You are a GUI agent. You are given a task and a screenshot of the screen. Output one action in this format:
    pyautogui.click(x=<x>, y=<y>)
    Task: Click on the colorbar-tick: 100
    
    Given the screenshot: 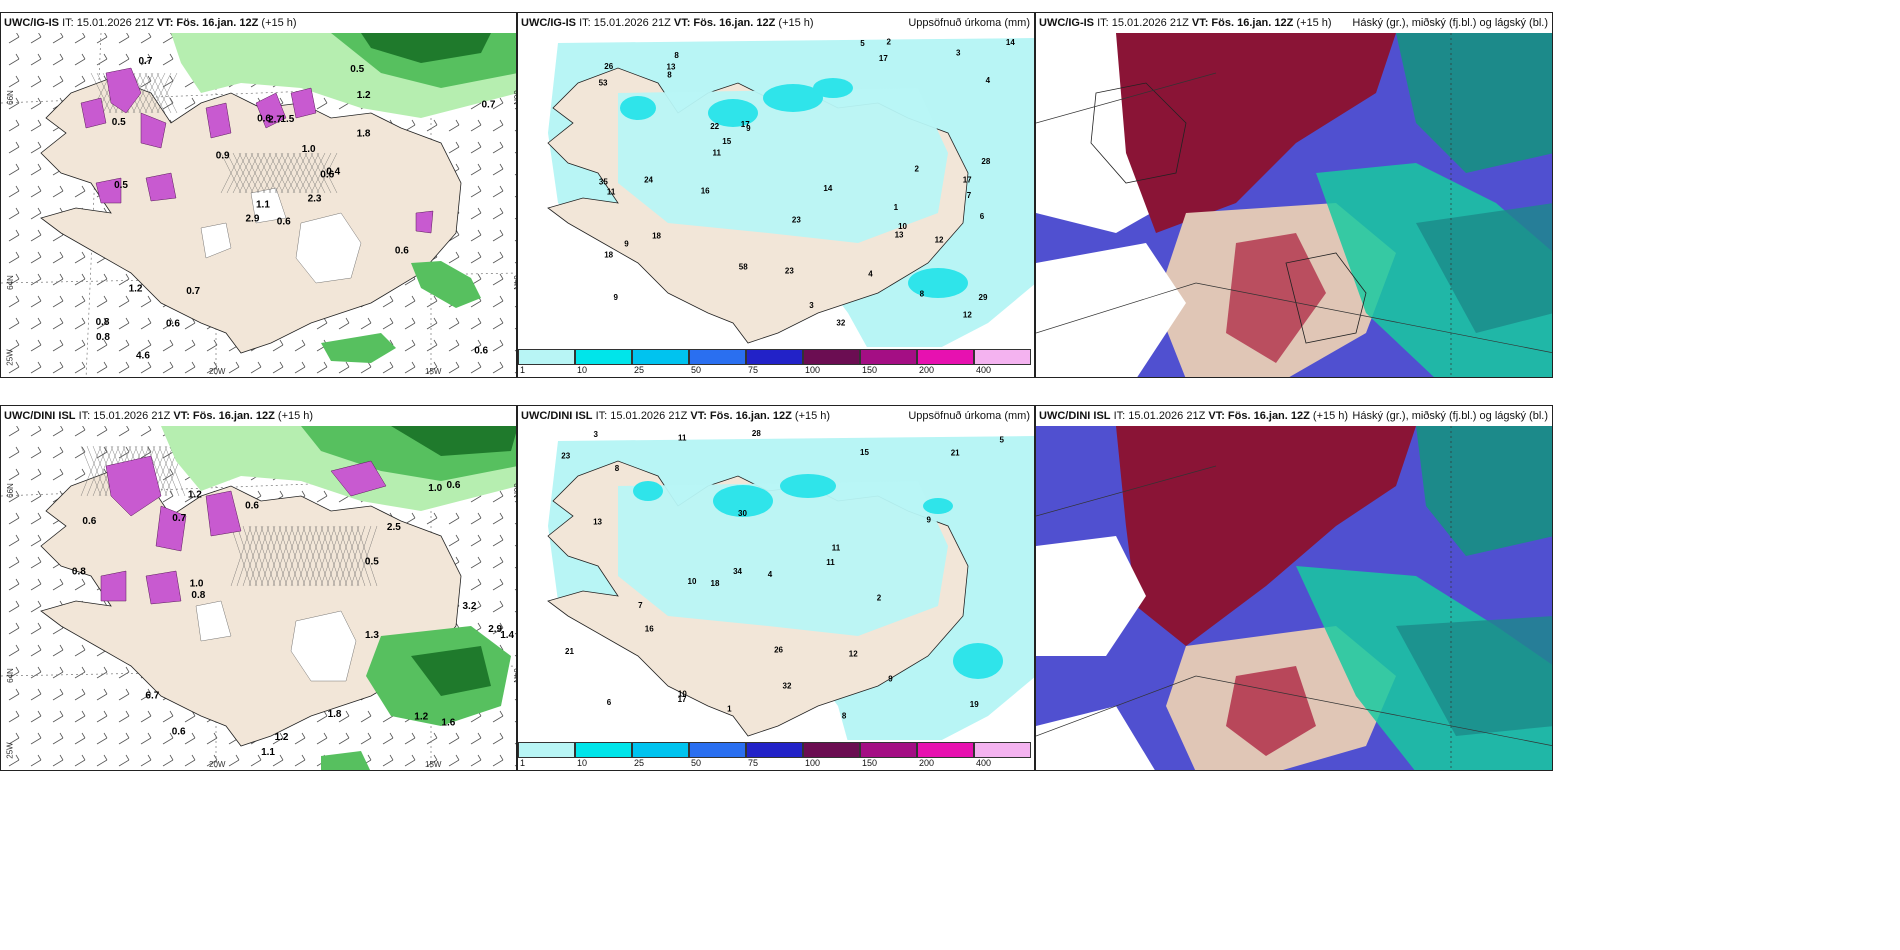 What is the action you would take?
    pyautogui.click(x=813, y=763)
    